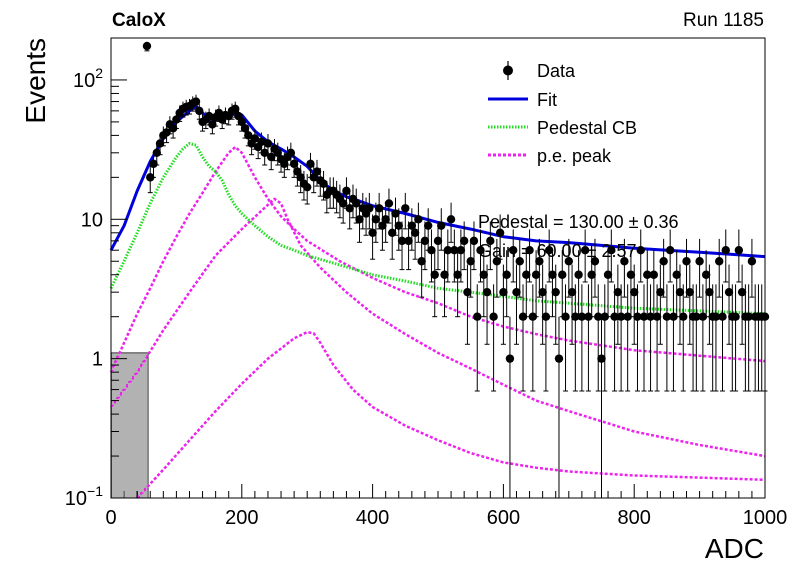 This screenshot has height=572, width=796. What do you see at coordinates (562, 113) in the screenshot?
I see `legend: Data Fit Pedestal CB p.e. peak` at bounding box center [562, 113].